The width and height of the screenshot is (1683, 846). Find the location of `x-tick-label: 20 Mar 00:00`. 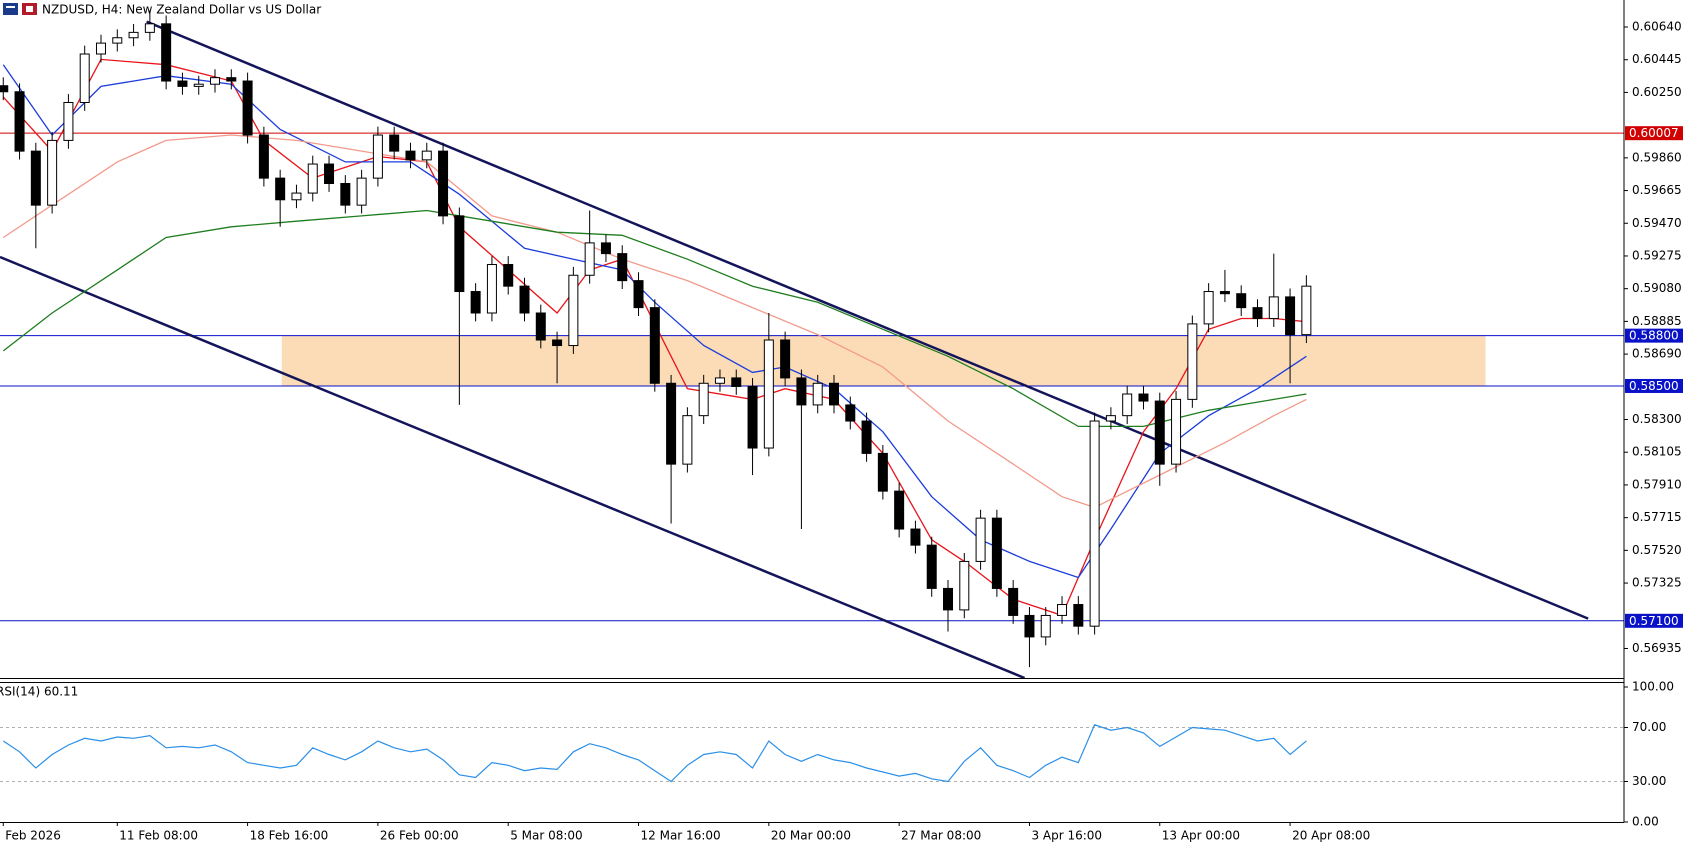

x-tick-label: 20 Mar 00:00 is located at coordinates (811, 836).